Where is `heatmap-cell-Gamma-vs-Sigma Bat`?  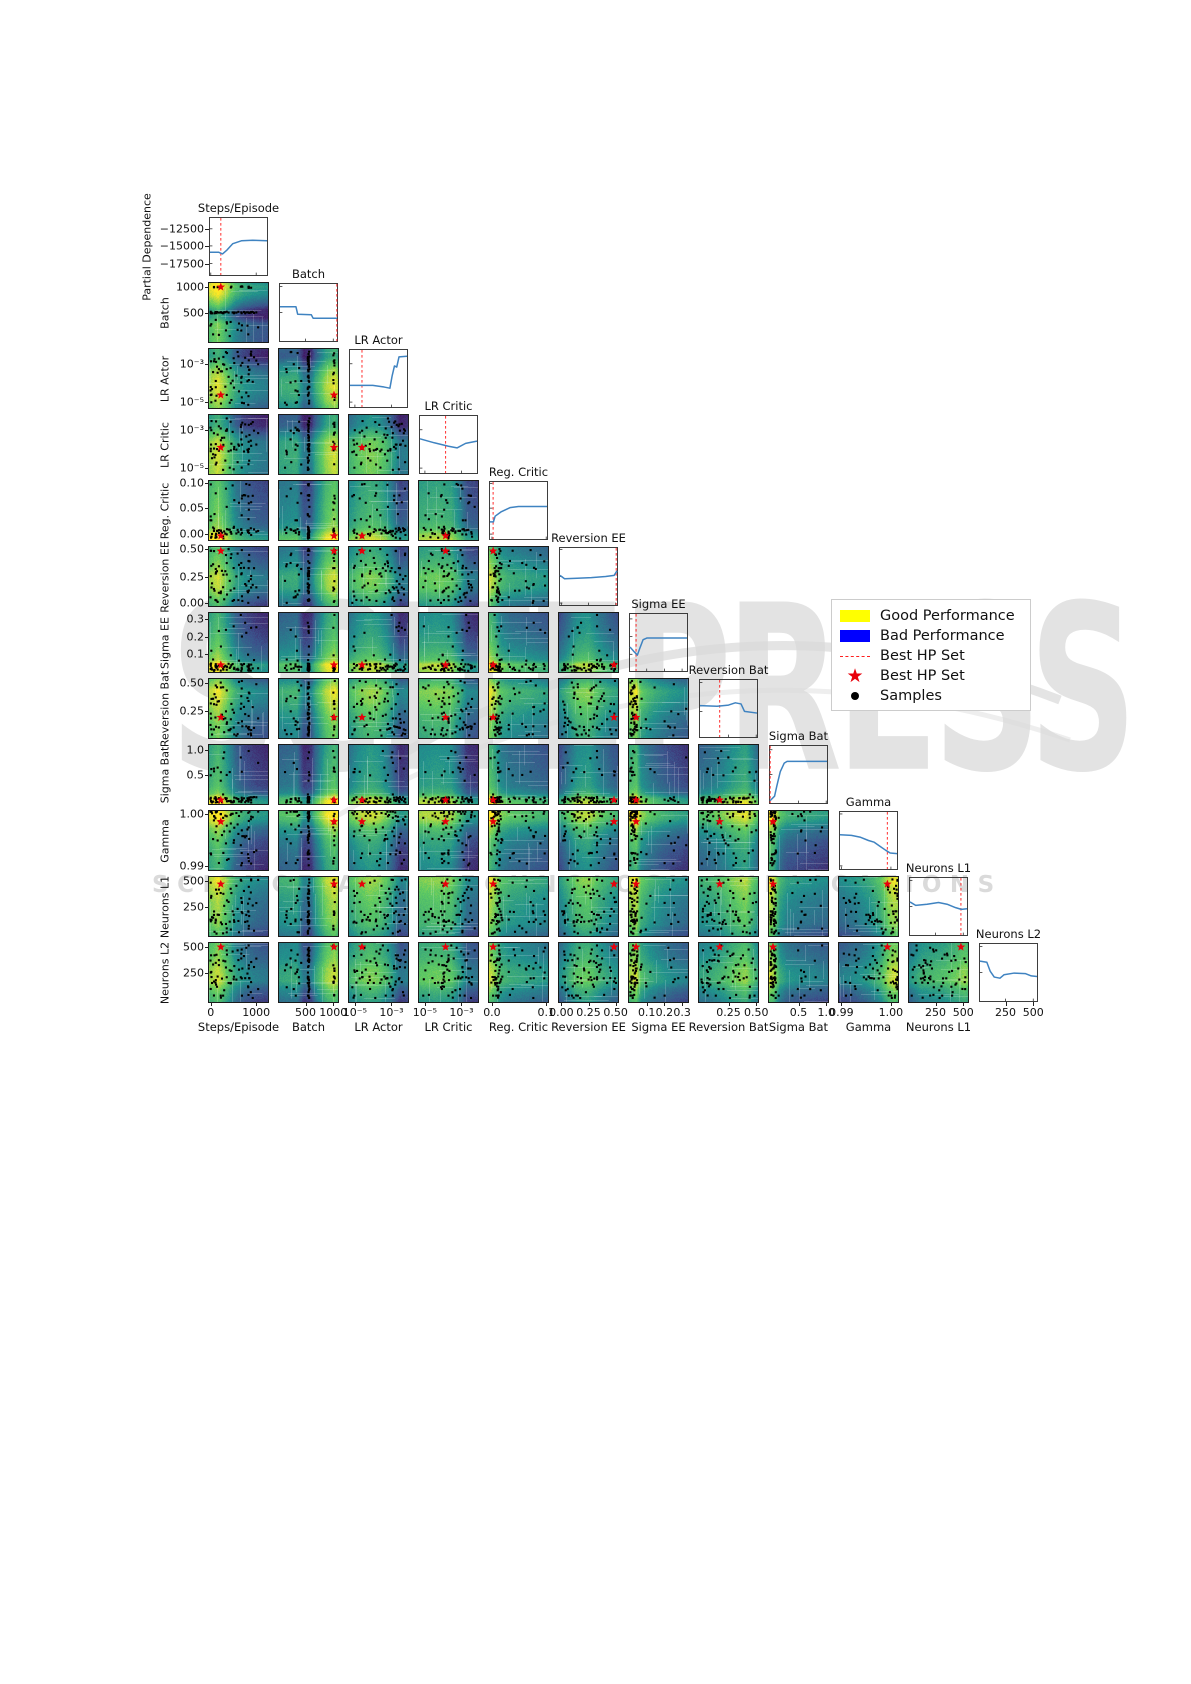
heatmap-cell-Gamma-vs-Sigma Bat is located at coordinates (798, 840).